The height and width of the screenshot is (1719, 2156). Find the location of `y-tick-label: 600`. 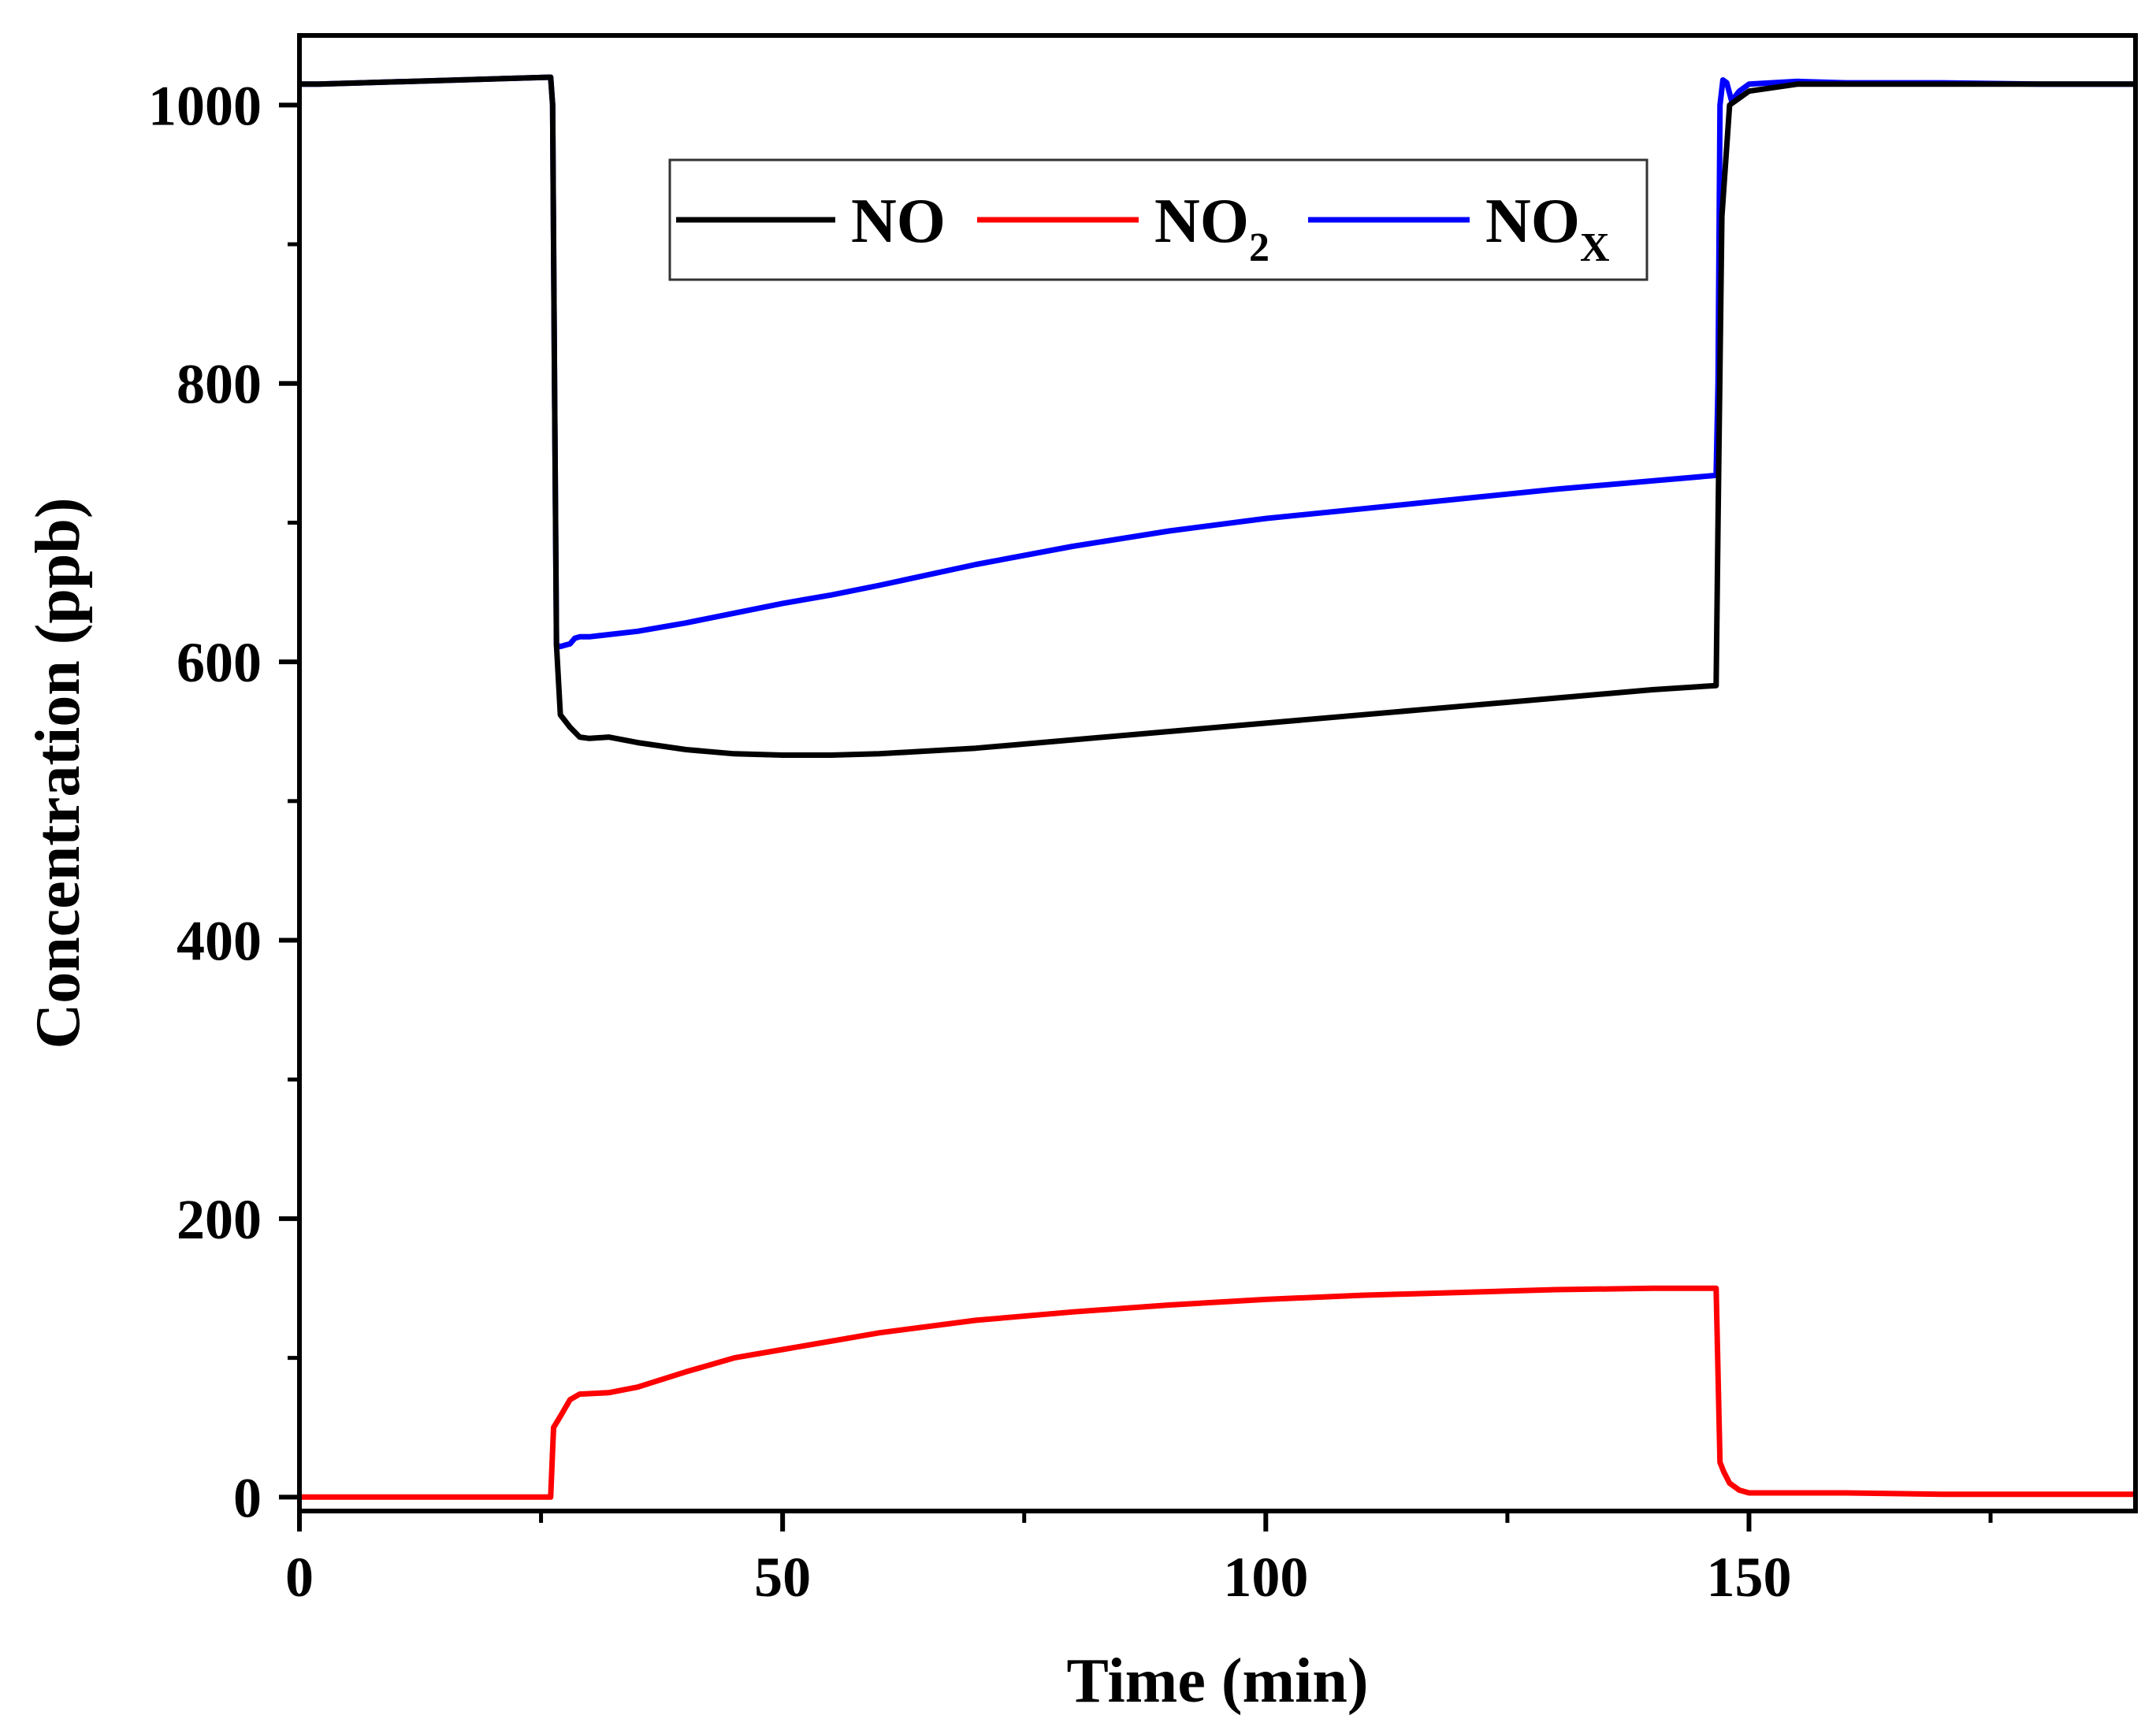

y-tick-label: 600 is located at coordinates (219, 663).